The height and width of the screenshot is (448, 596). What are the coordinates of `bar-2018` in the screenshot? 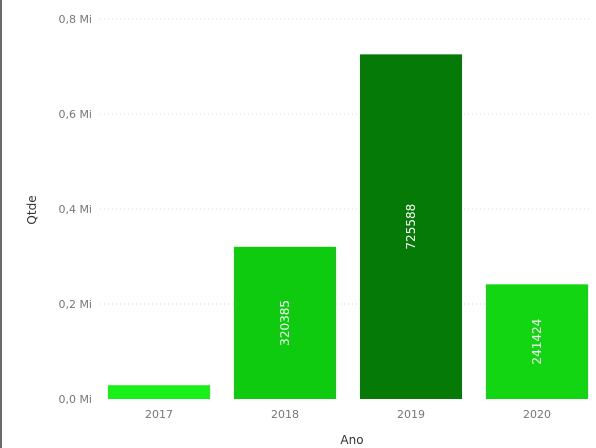 It's located at (285, 322).